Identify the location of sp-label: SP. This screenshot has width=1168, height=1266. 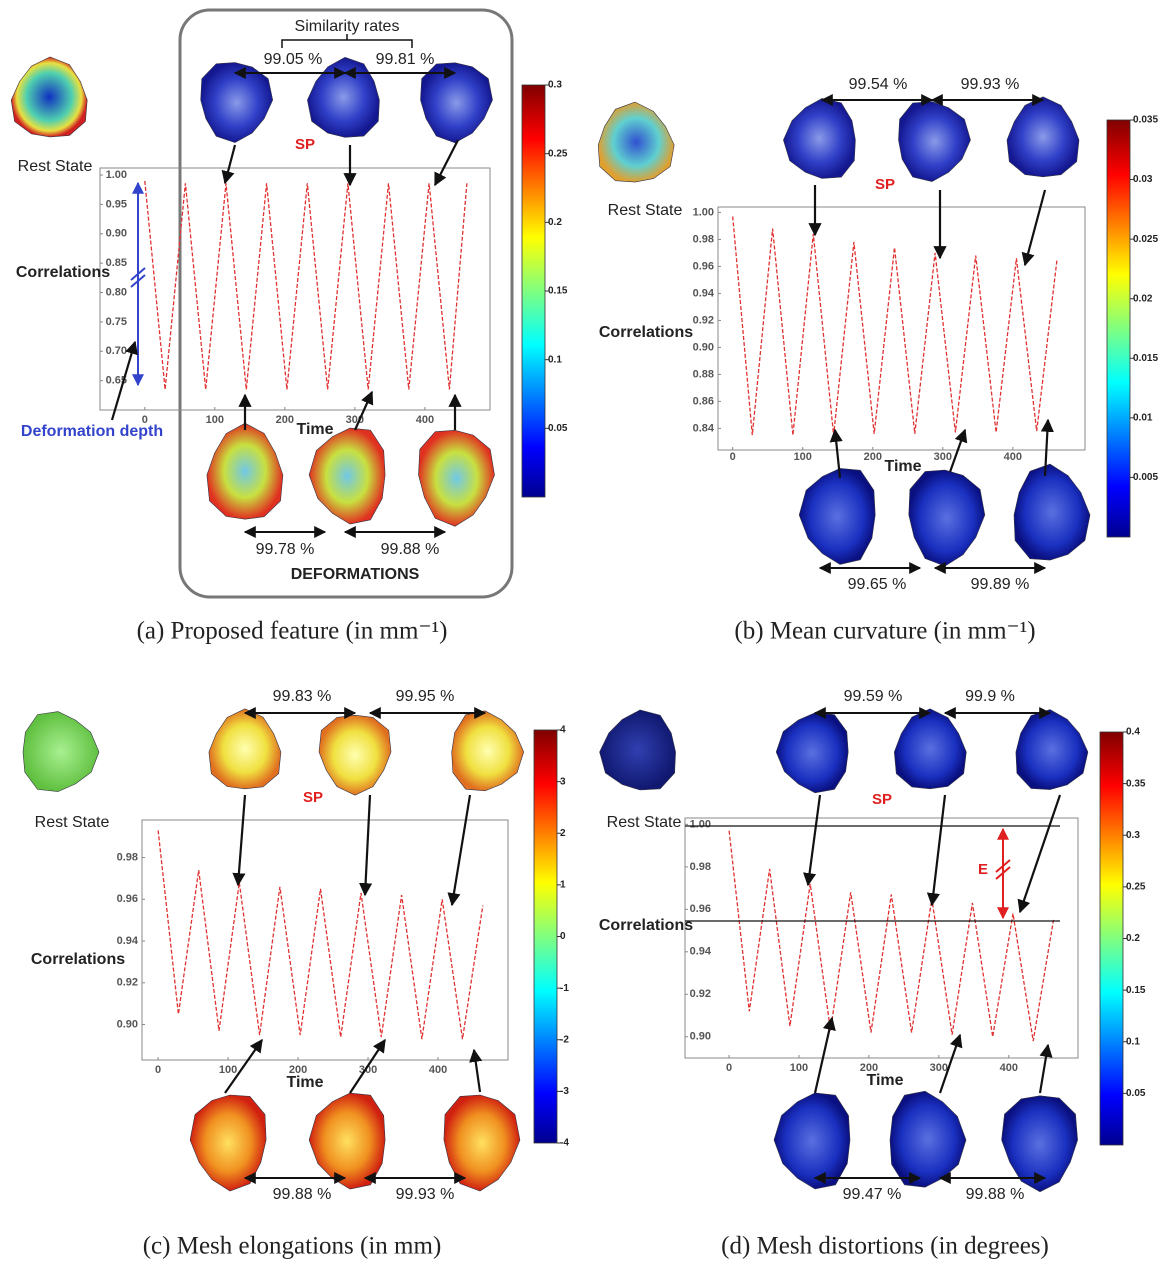
(885, 184).